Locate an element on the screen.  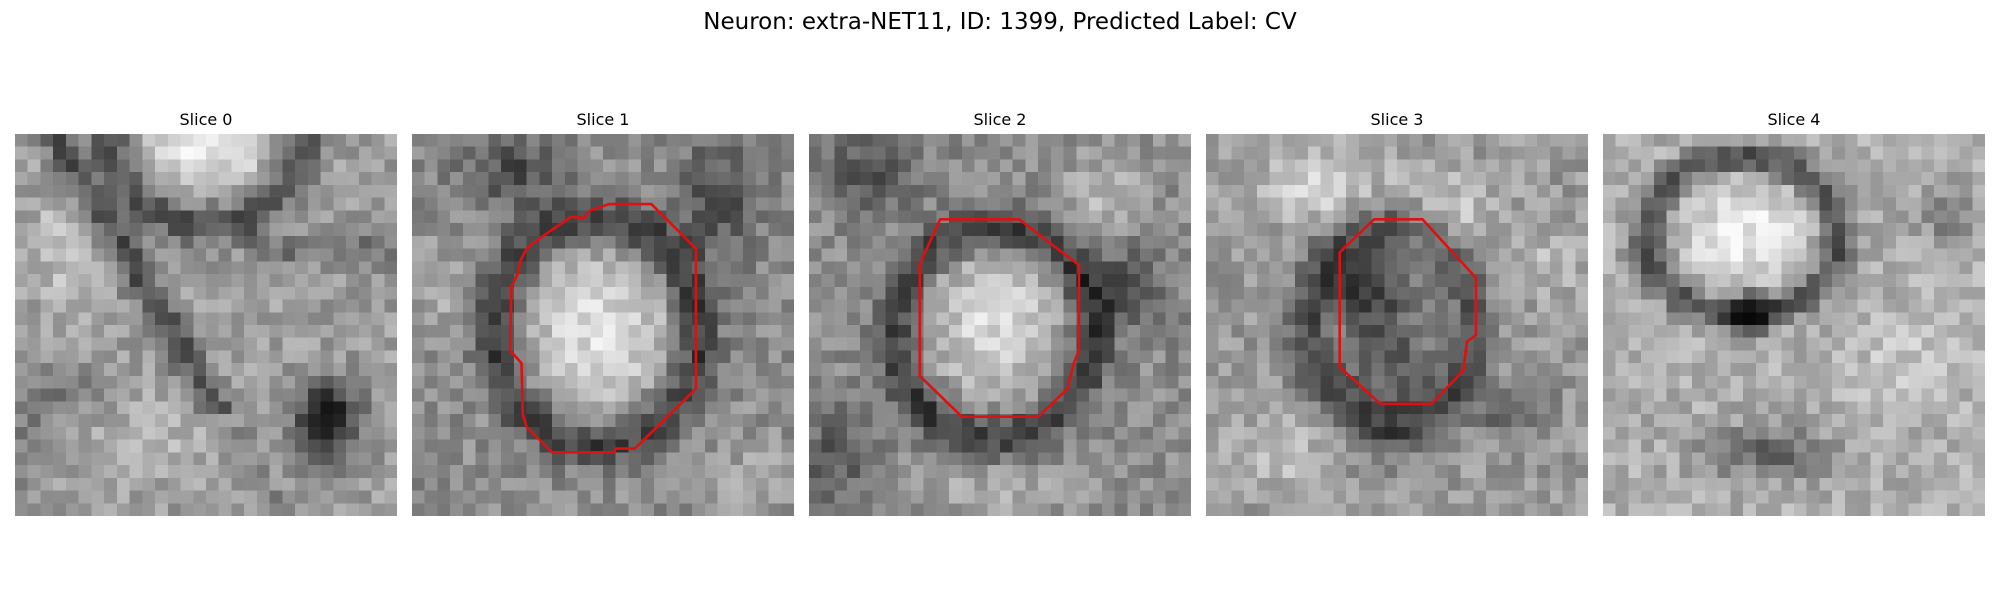
slice-panel-3: Slice 3 is located at coordinates (1397, 313).